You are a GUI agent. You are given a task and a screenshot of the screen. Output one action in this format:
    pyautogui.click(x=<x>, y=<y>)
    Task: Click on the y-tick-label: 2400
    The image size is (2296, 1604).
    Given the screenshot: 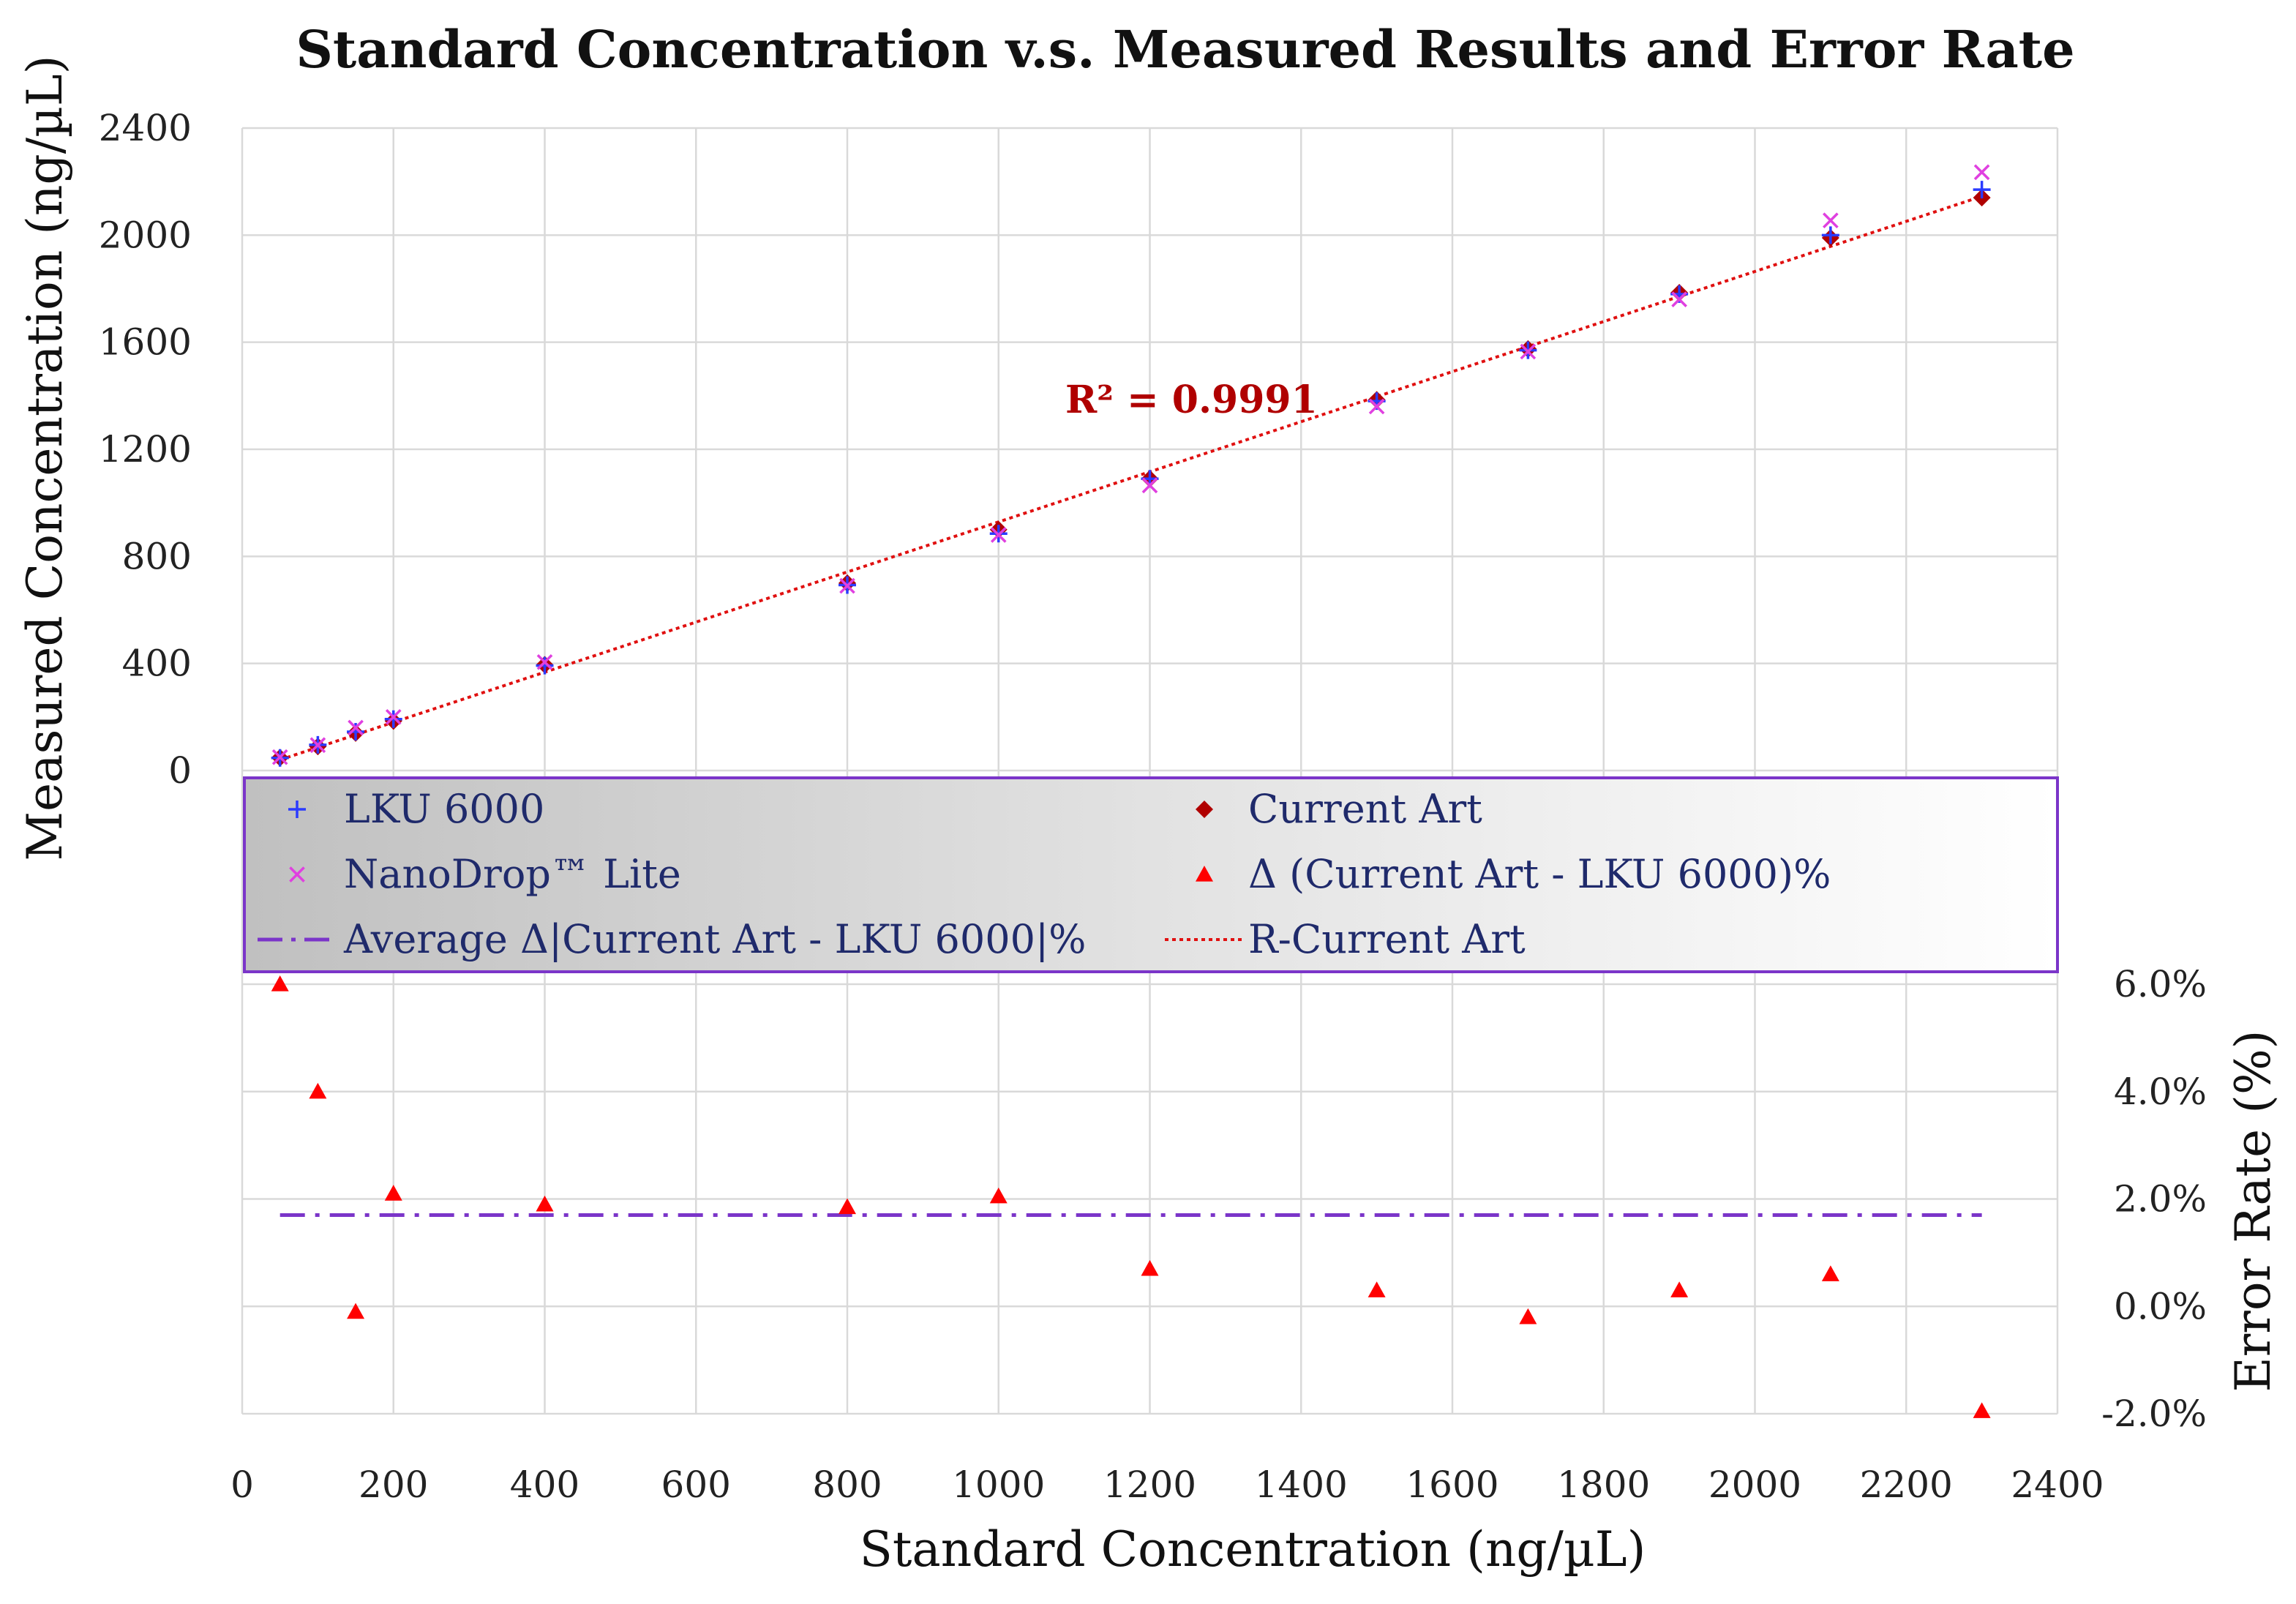 What is the action you would take?
    pyautogui.click(x=145, y=128)
    